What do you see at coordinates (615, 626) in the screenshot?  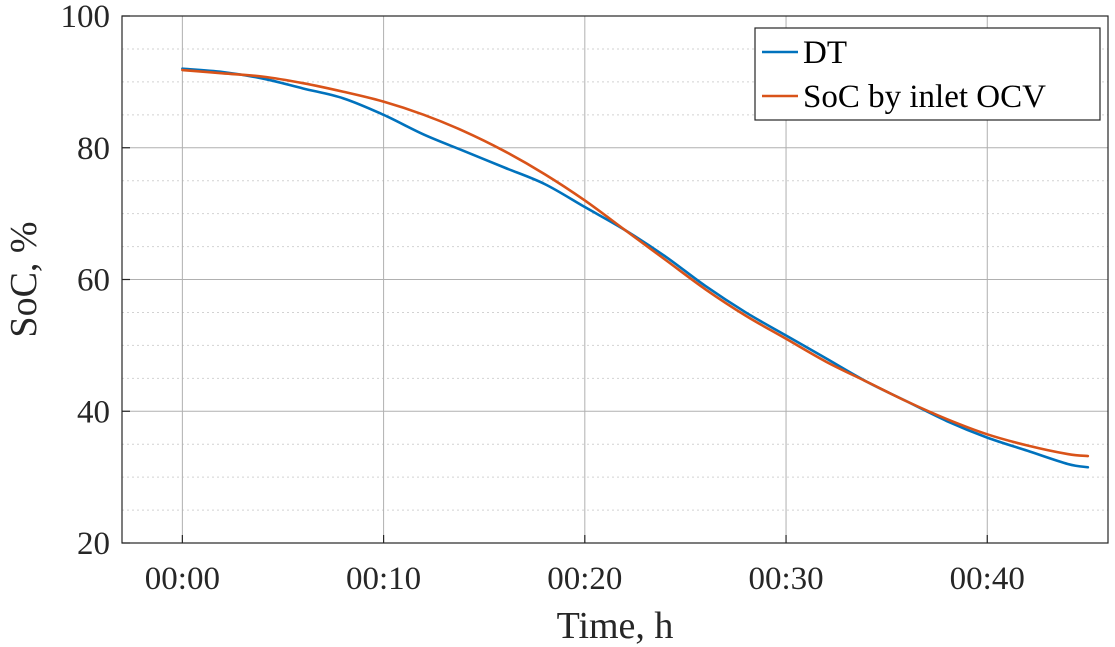 I see `x-axis-label: Time, h` at bounding box center [615, 626].